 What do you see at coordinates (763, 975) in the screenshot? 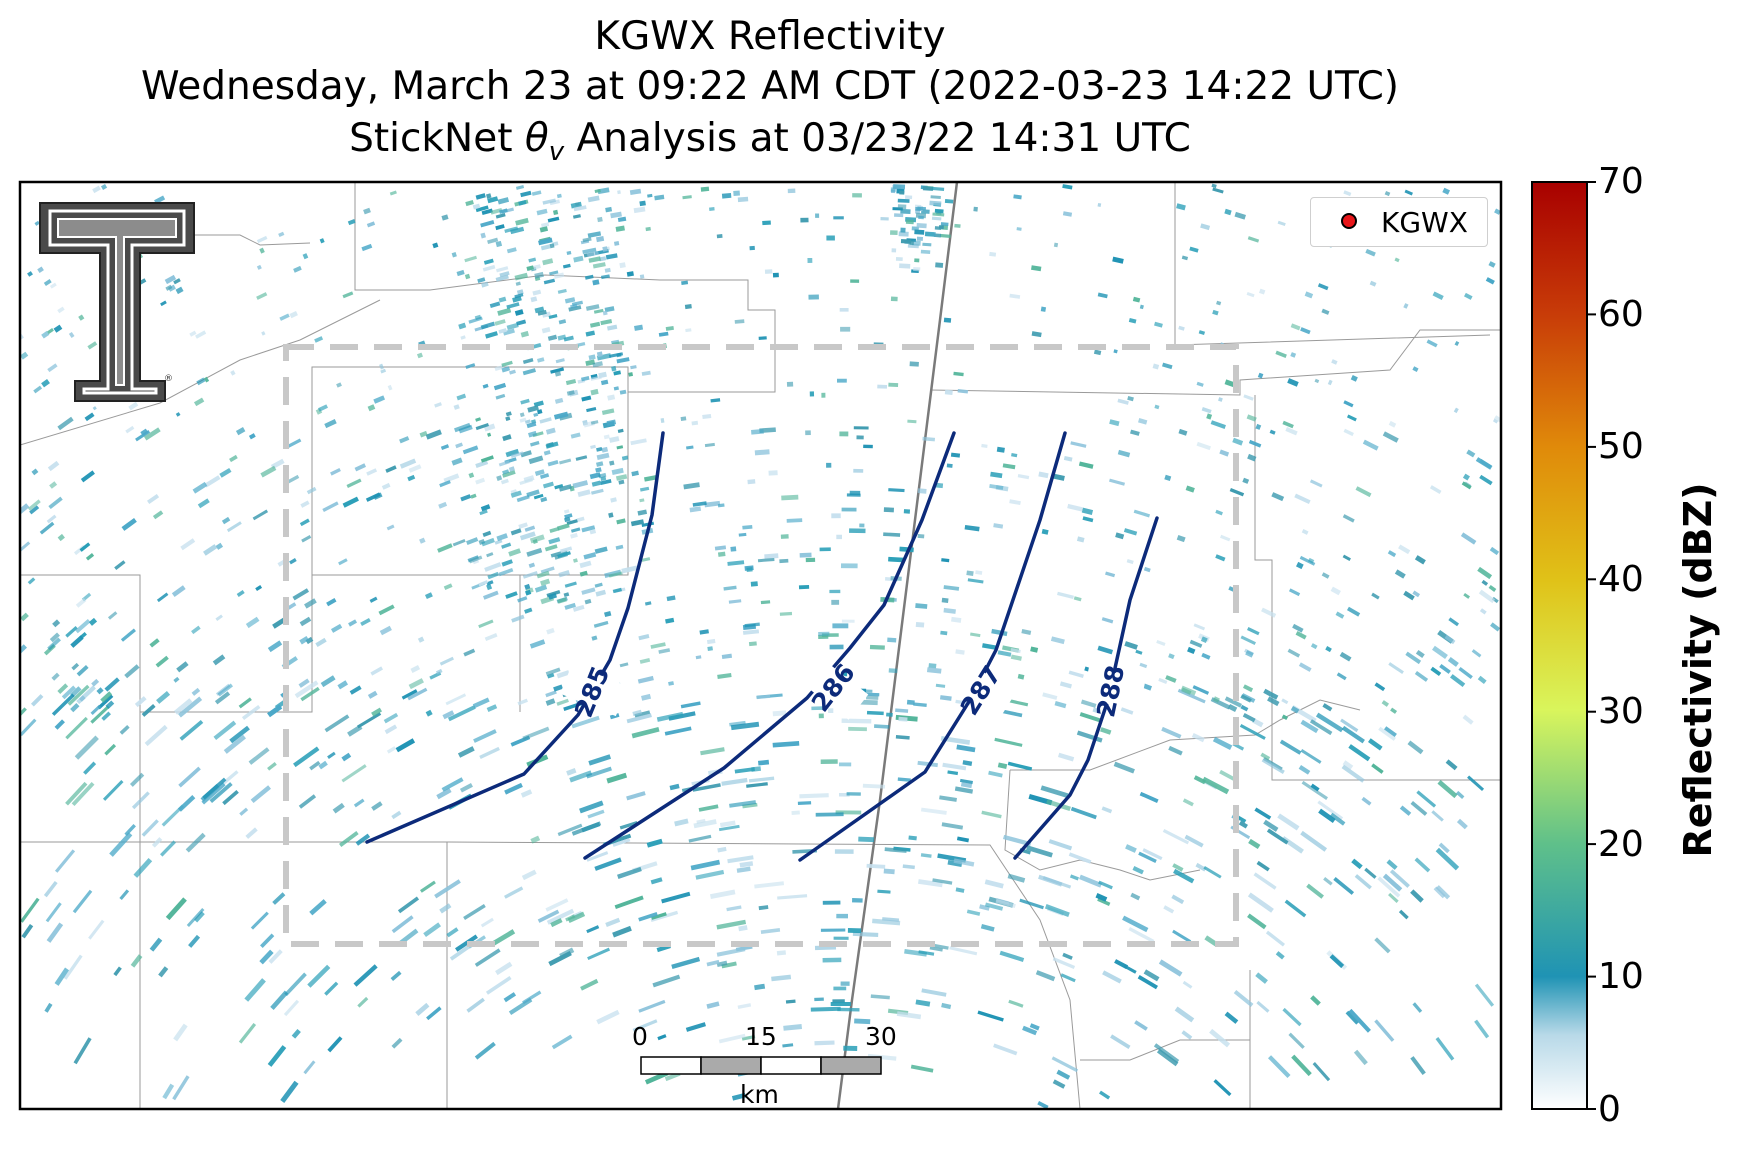
I see `county-line` at bounding box center [763, 975].